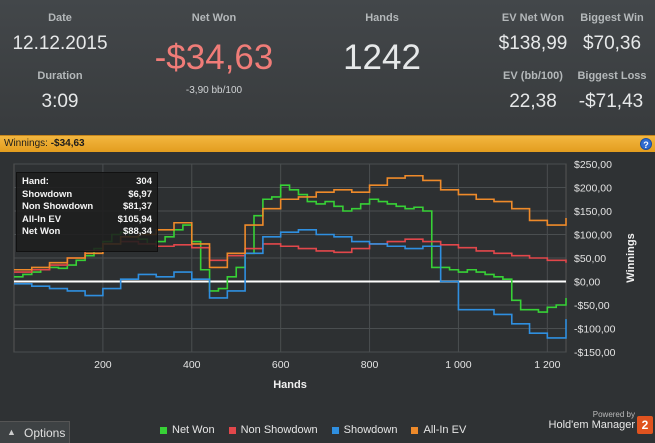  What do you see at coordinates (41, 231) in the screenshot?
I see `tooltip-row-label: Net Won` at bounding box center [41, 231].